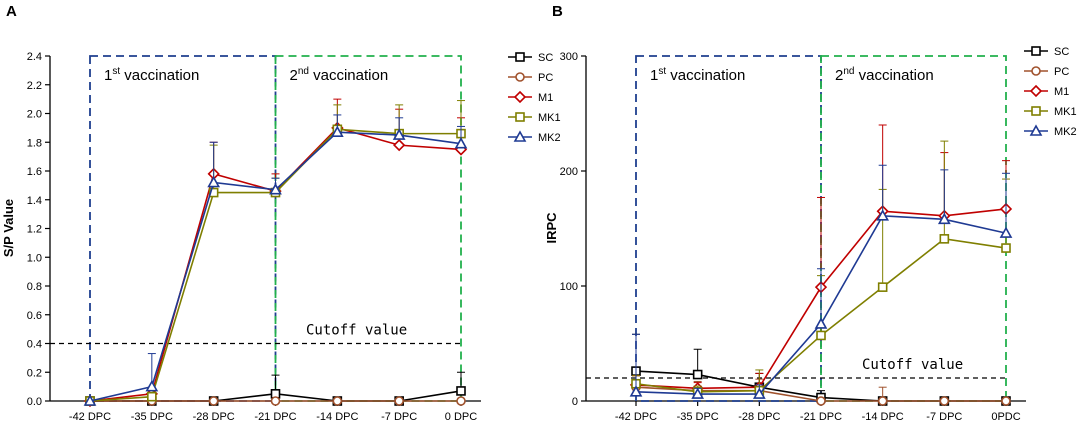  I want to click on y-tick-label: 0, so click(575, 402).